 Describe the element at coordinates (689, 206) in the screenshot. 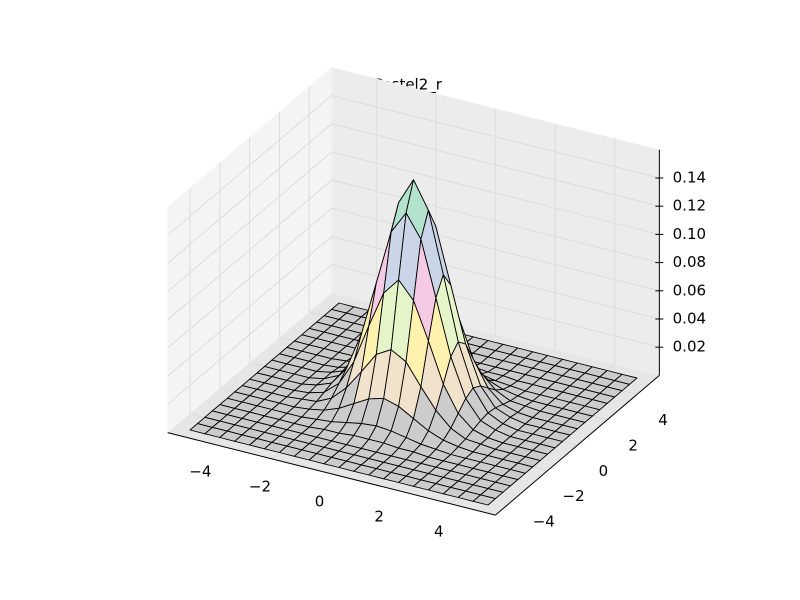

I see `z-tick-label: 0.12` at that location.